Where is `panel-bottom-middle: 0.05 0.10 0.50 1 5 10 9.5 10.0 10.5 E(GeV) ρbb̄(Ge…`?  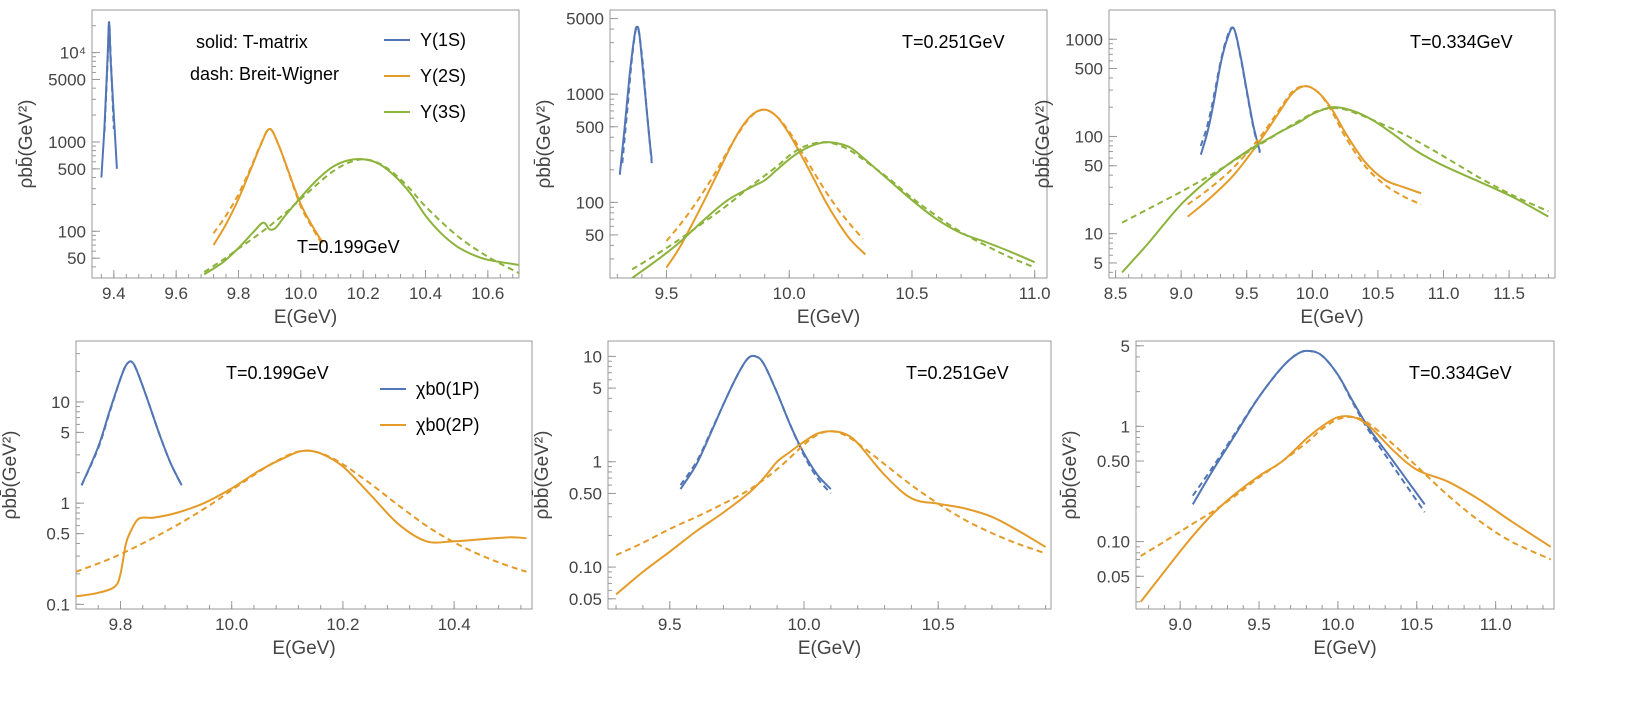
panel-bottom-middle: 0.05 0.10 0.50 1 5 10 9.5 10.0 10.5 E(GeV) ρbb̄(Ge… is located at coordinates (792, 499).